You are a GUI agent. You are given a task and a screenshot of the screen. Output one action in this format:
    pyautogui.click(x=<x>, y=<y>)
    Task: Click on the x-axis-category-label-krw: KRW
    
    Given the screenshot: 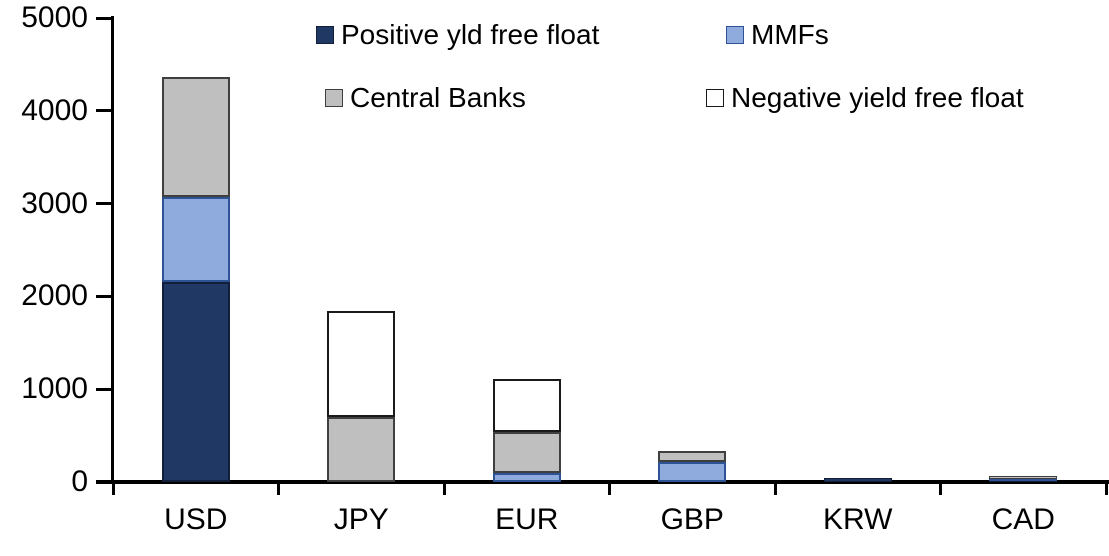 What is the action you would take?
    pyautogui.click(x=858, y=519)
    